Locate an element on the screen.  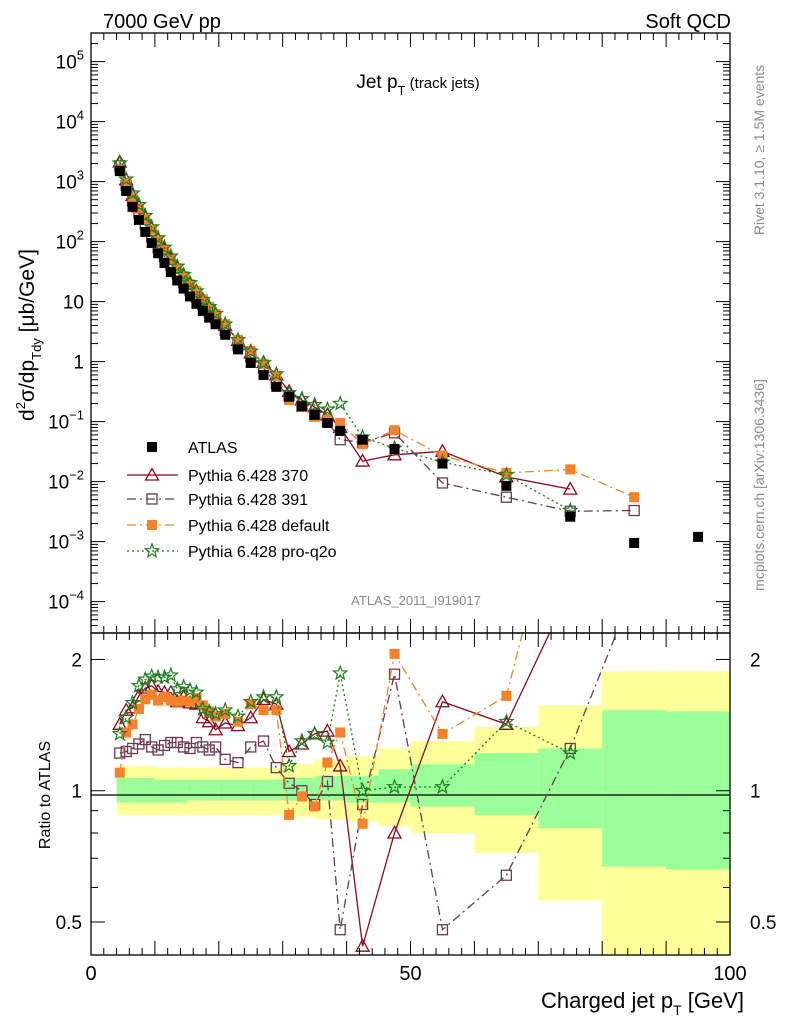
y-tick-label-ratio-right: 1 is located at coordinates (755, 792).